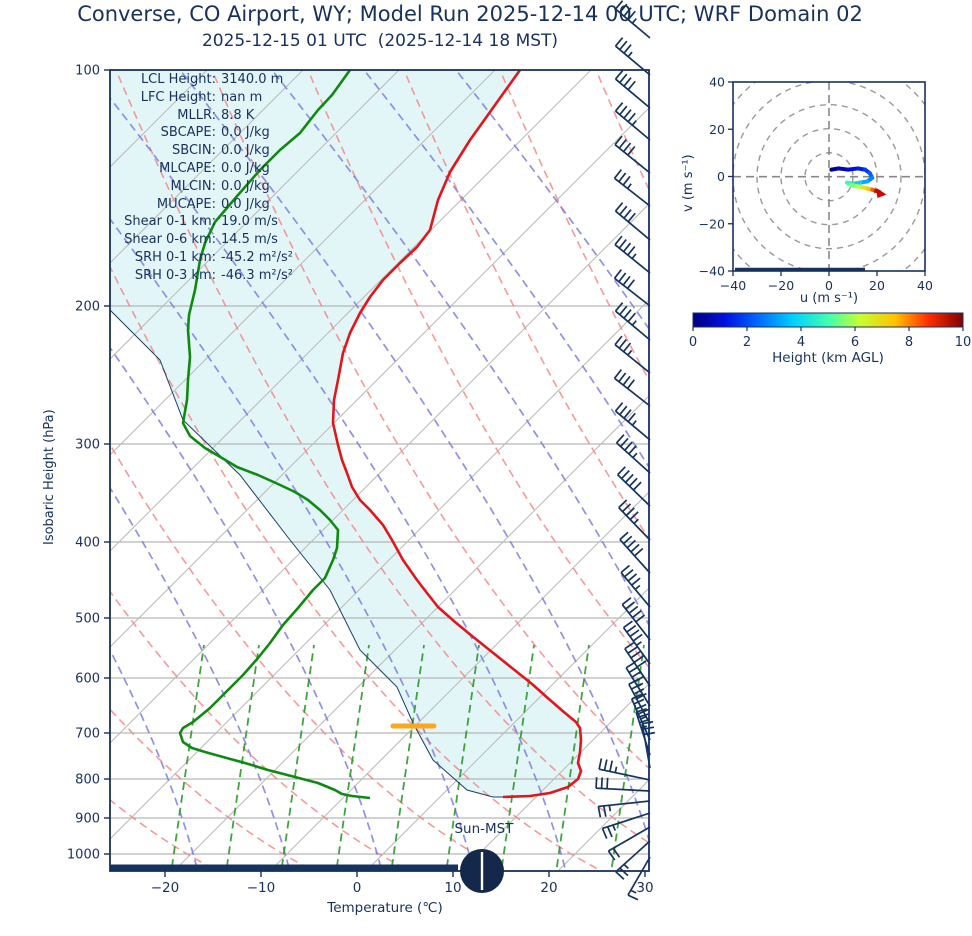 This screenshot has width=972, height=936. Describe the element at coordinates (733, 285) in the screenshot. I see `hodograph-u-tick-label: −40` at that location.